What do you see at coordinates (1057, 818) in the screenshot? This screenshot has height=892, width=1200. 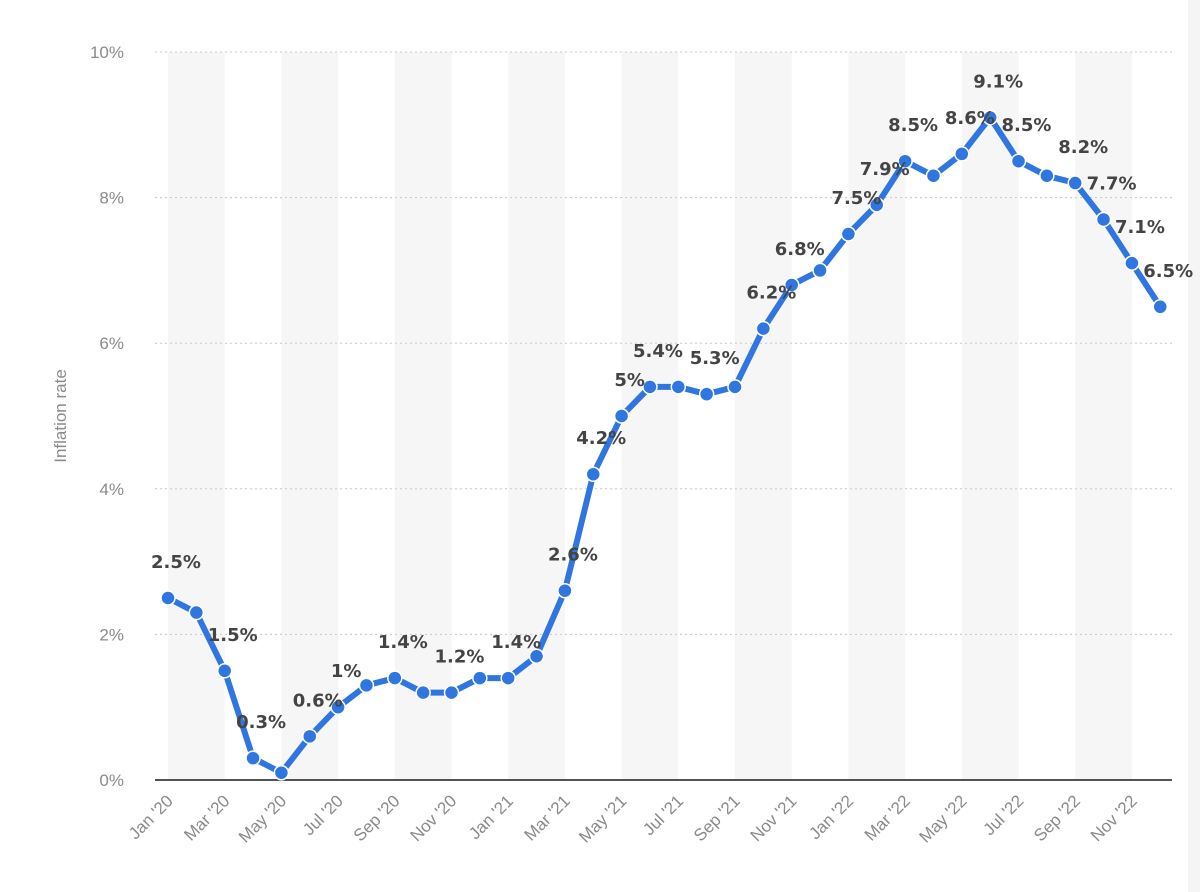 I see `x-tick-label: Sep '22` at bounding box center [1057, 818].